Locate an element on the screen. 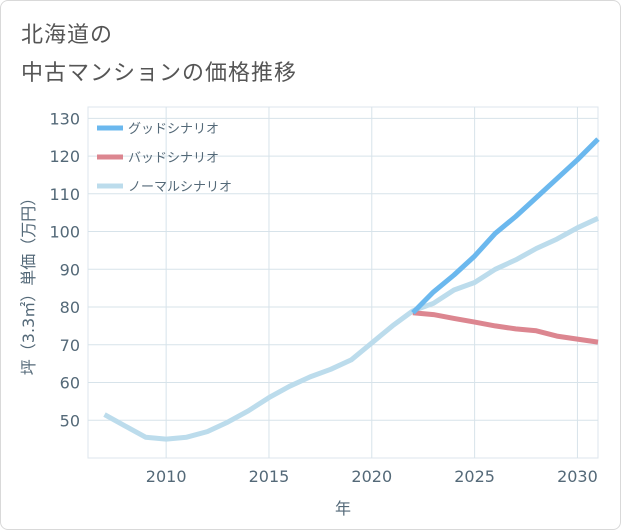 The image size is (621, 530). y-tick-label: 120 is located at coordinates (64, 156).